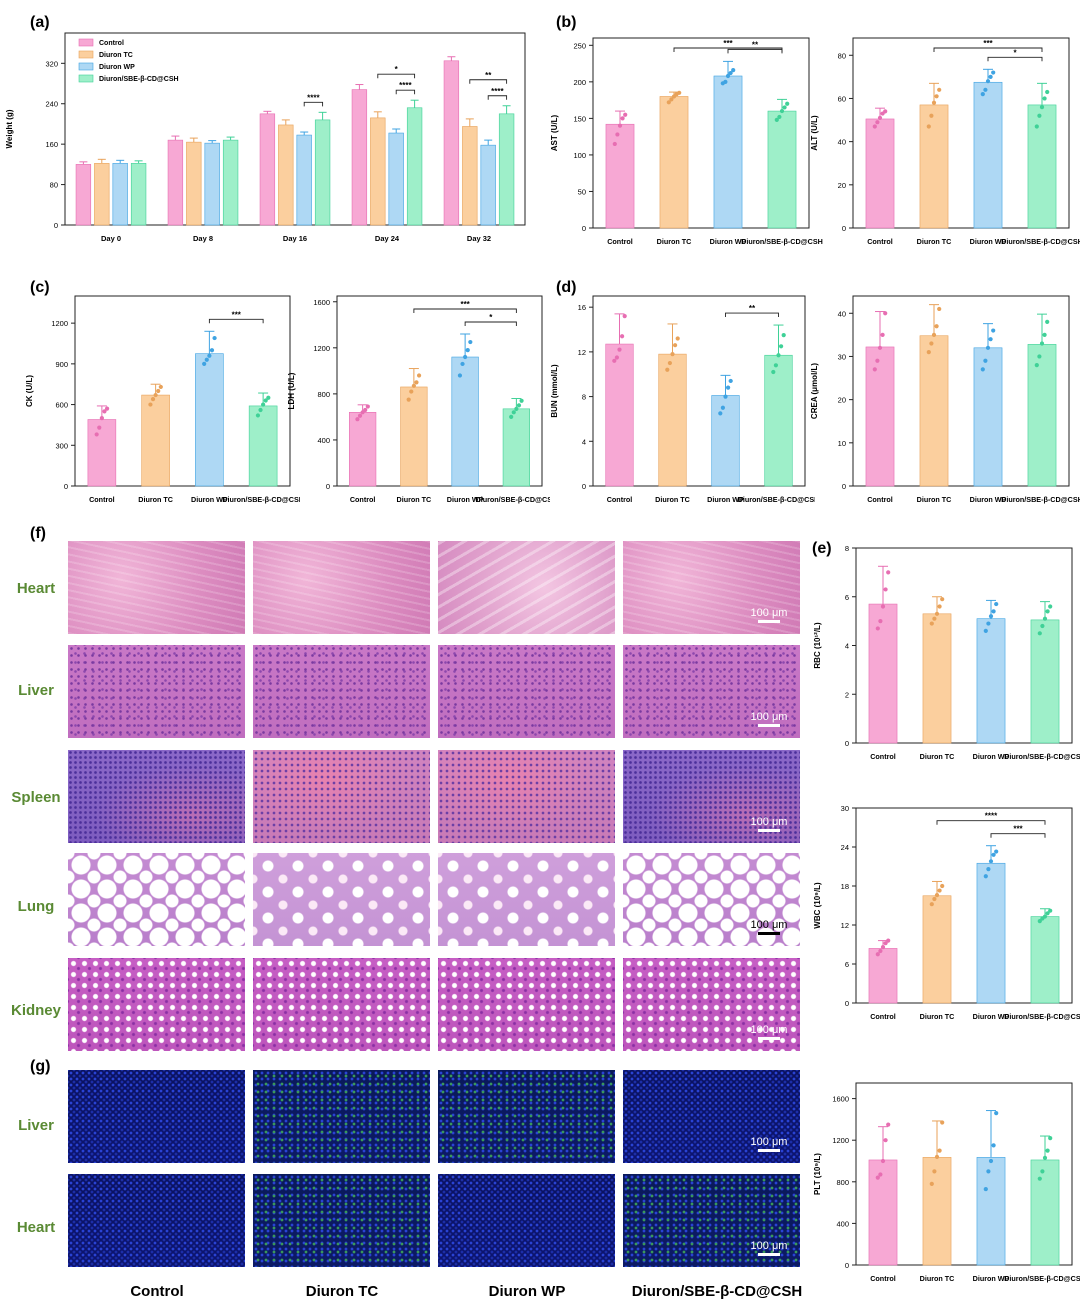 The image size is (1080, 1311). What do you see at coordinates (840, 1099) in the screenshot?
I see `y-tick-label: 1600` at bounding box center [840, 1099].